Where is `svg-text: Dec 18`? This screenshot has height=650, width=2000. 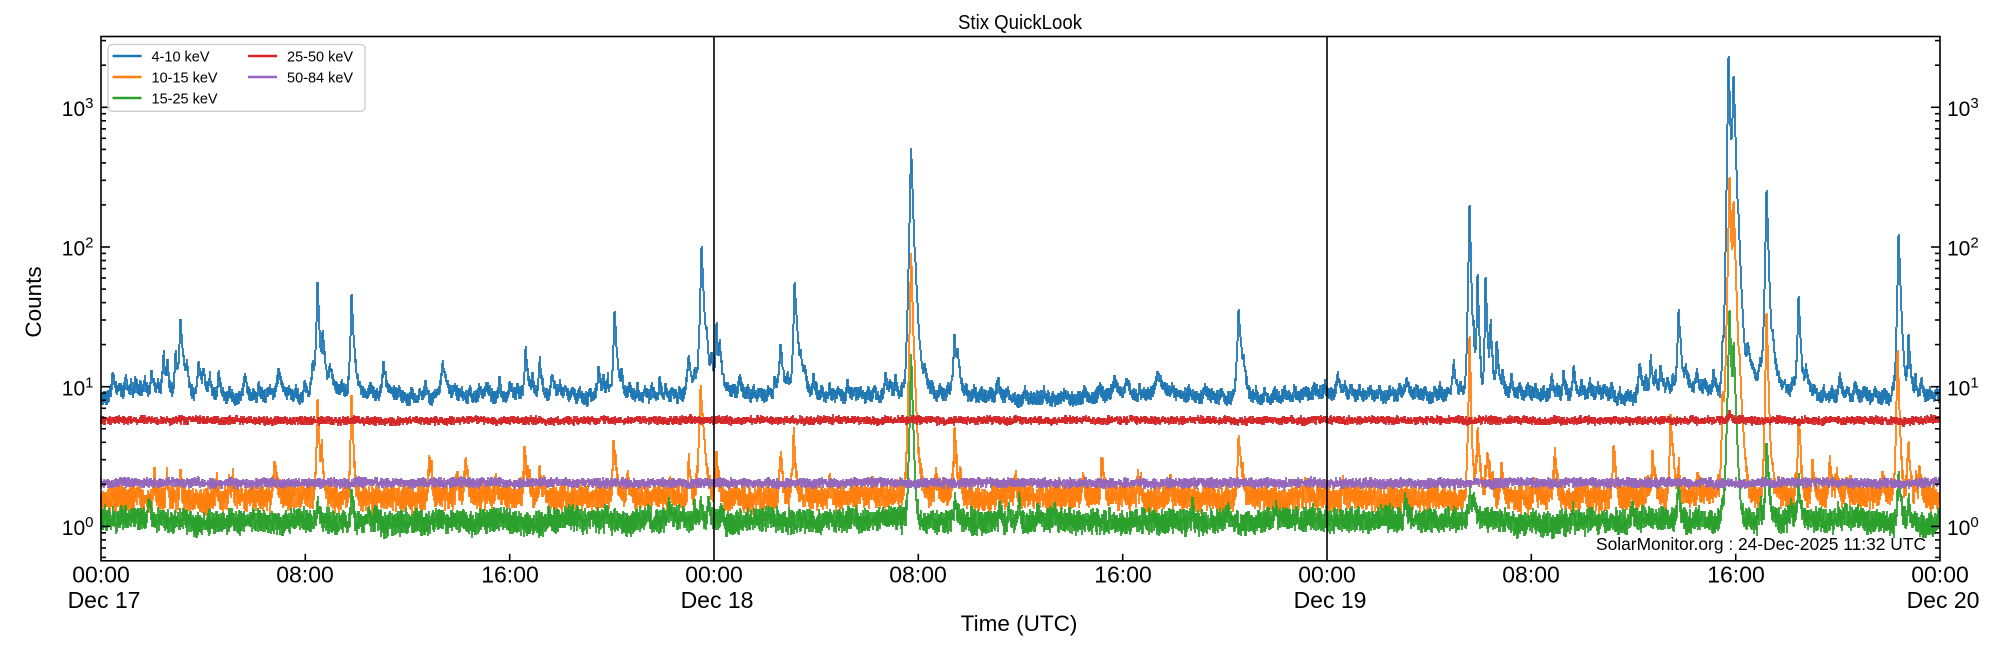 svg-text: Dec 18 is located at coordinates (717, 600).